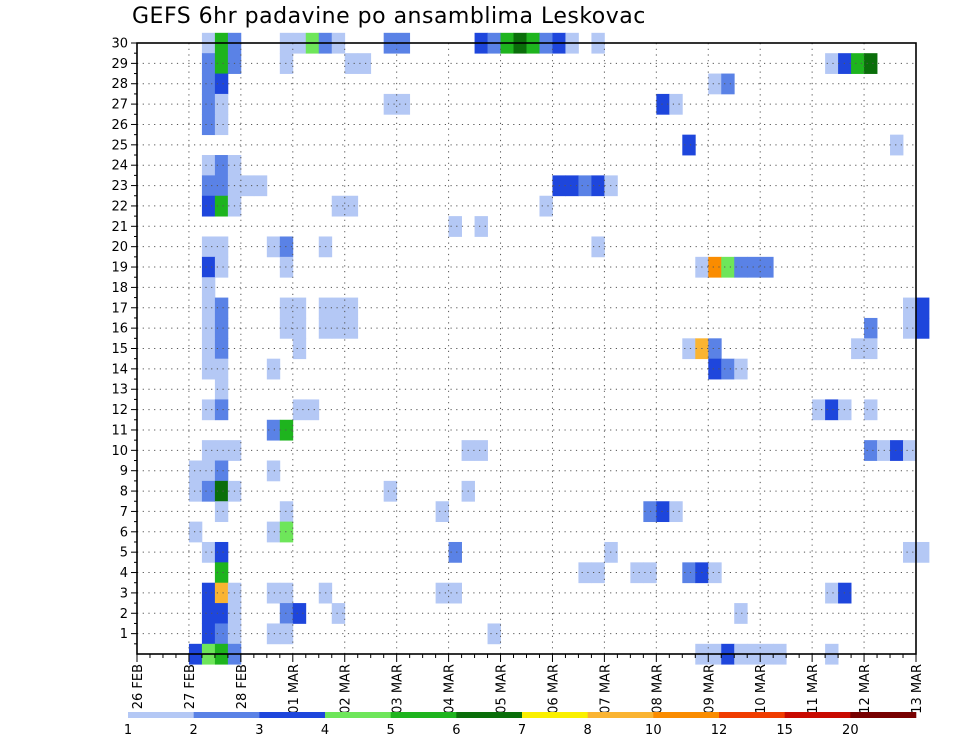  What do you see at coordinates (119, 430) in the screenshot?
I see `y-tick-label: 11` at bounding box center [119, 430].